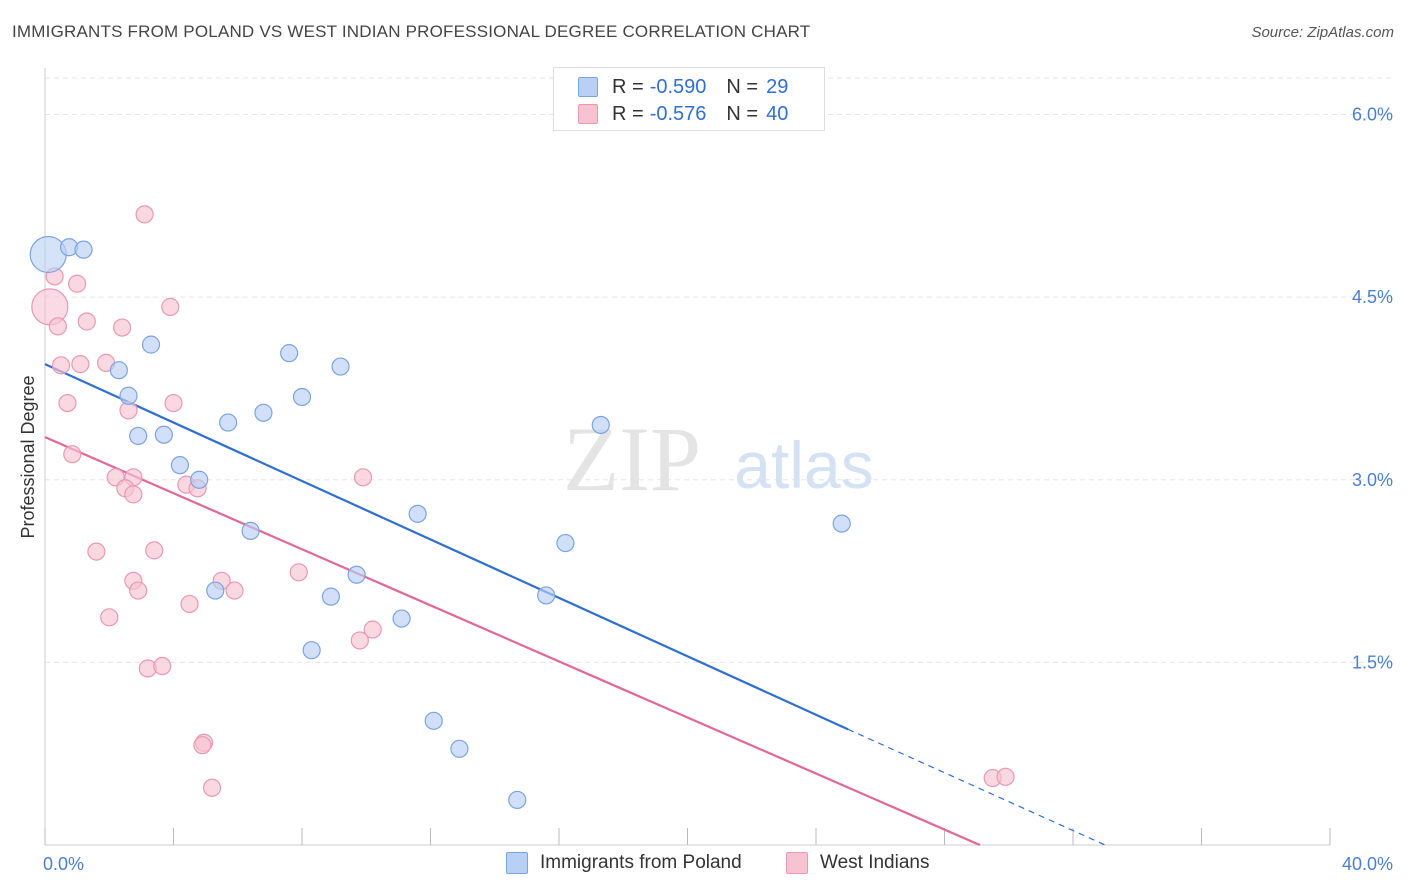 This screenshot has width=1406, height=892. What do you see at coordinates (28, 456) in the screenshot?
I see `y-axis-label: Professional Degree` at bounding box center [28, 456].